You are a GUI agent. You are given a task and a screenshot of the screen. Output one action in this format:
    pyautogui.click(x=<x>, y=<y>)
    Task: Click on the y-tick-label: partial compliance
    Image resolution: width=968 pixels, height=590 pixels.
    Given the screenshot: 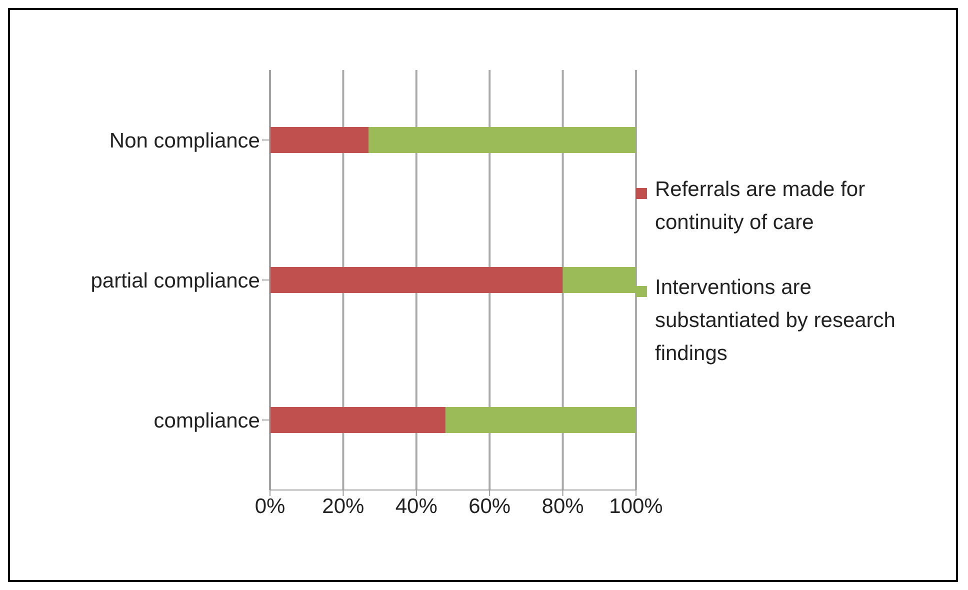 What is the action you would take?
    pyautogui.click(x=175, y=280)
    